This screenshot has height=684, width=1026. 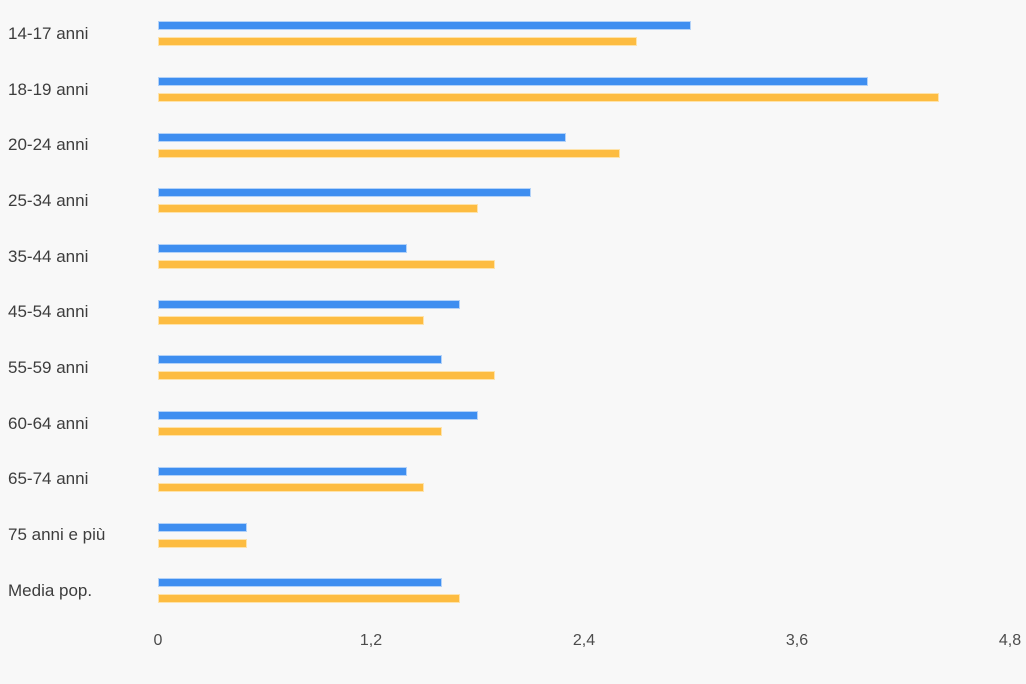 I want to click on chart-row: 18-19 anni, so click(x=513, y=90).